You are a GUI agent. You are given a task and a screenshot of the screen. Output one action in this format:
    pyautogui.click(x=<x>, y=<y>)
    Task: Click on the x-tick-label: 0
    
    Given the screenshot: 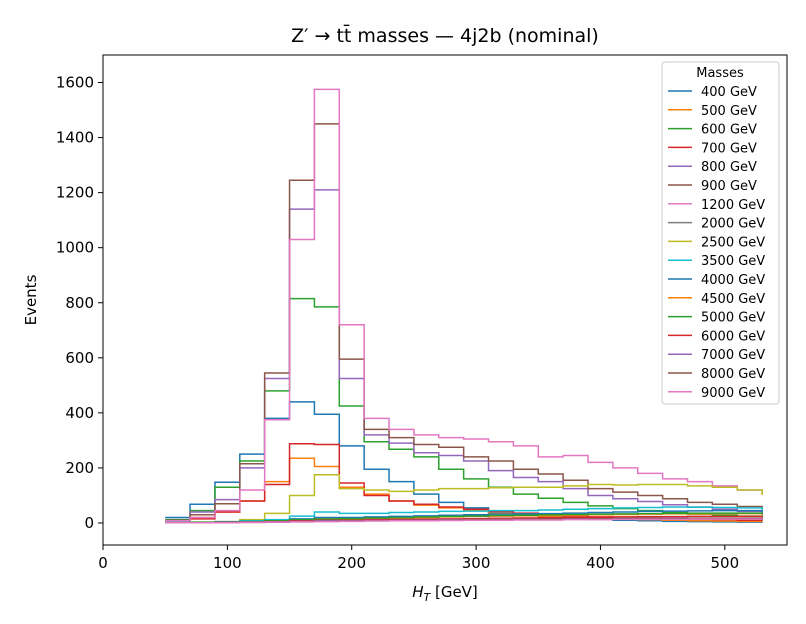 What is the action you would take?
    pyautogui.click(x=103, y=563)
    